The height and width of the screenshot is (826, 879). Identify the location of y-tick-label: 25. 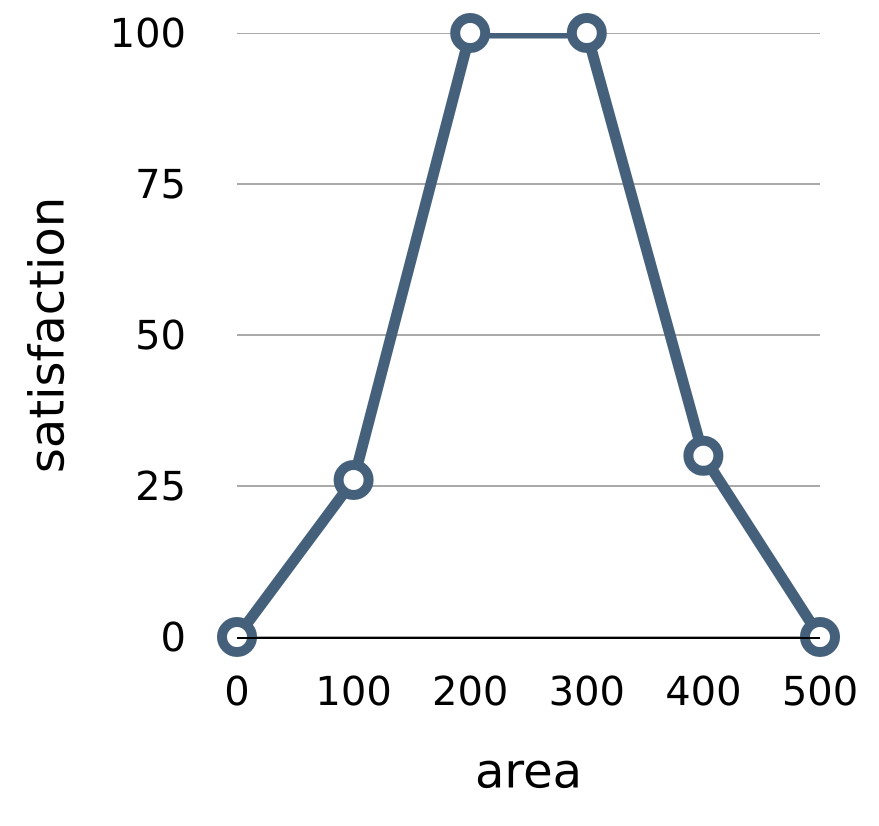
(160, 487).